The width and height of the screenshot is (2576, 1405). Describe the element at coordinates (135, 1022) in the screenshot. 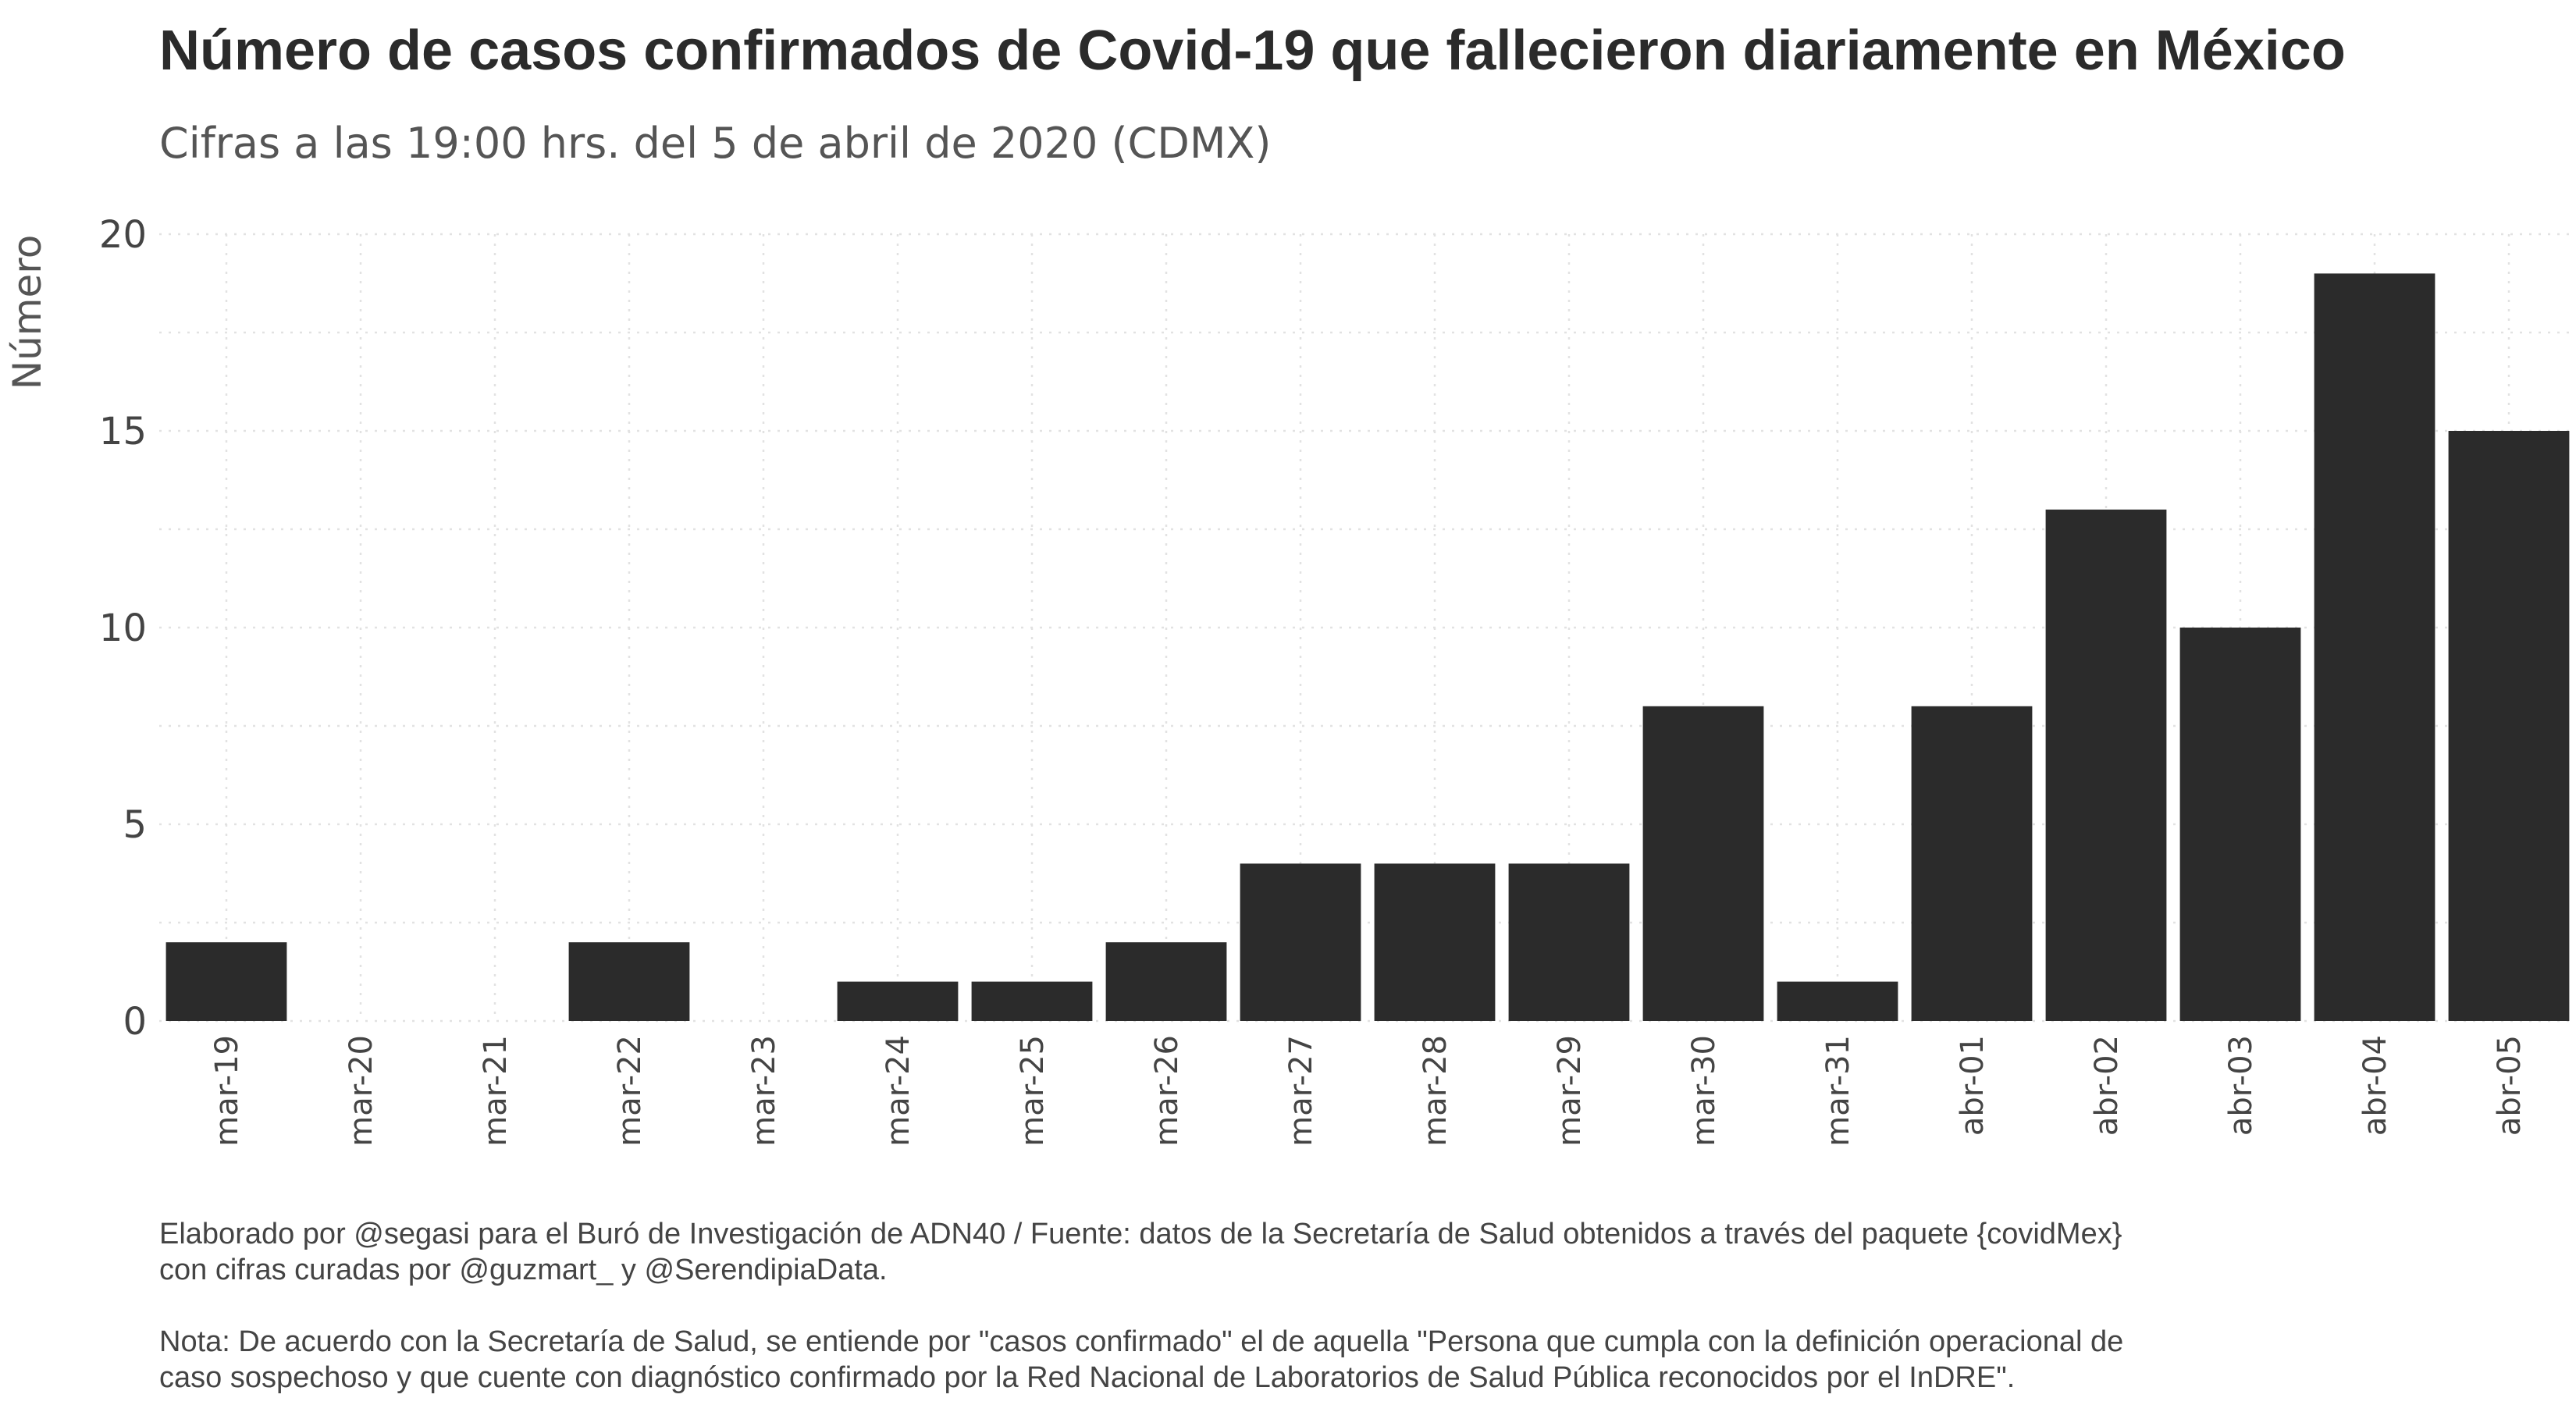

I see `y-tick-label: 0` at that location.